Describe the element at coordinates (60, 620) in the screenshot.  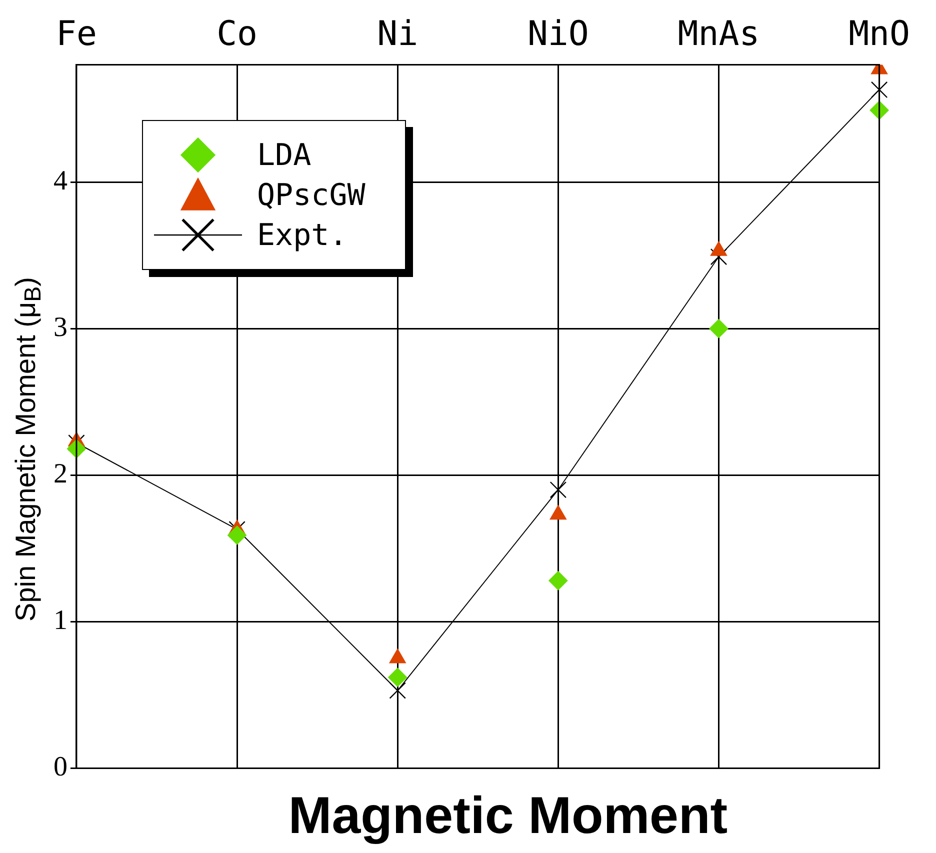
I see `y-tick-label: 1` at that location.